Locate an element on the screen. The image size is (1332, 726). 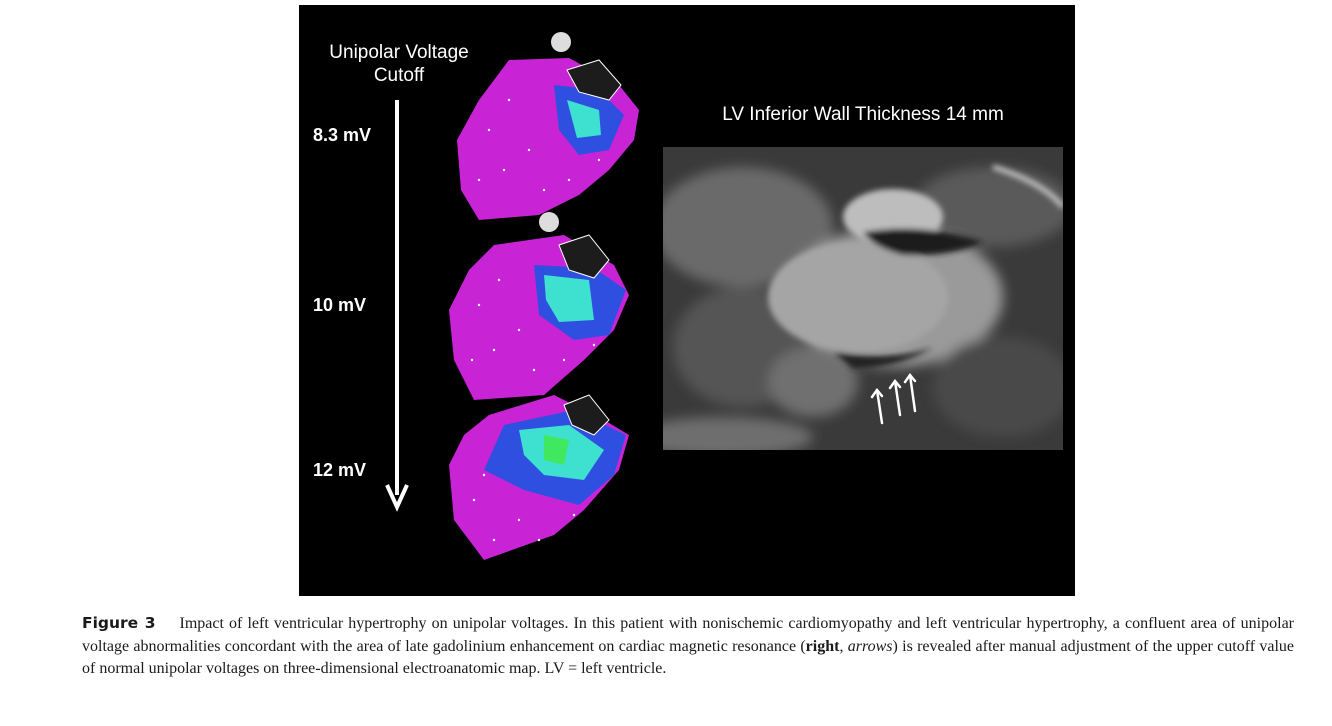
figure-label: Figure 3 is located at coordinates (119, 623).